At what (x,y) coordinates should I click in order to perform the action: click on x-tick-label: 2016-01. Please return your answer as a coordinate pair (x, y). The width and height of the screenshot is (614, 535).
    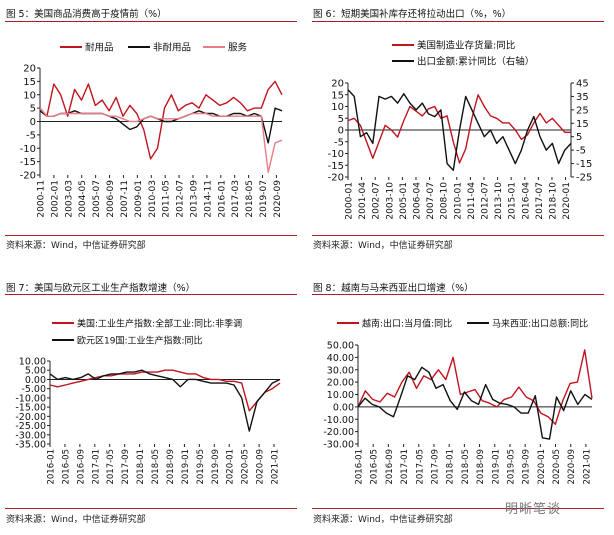
    Looking at the image, I should click on (360, 467).